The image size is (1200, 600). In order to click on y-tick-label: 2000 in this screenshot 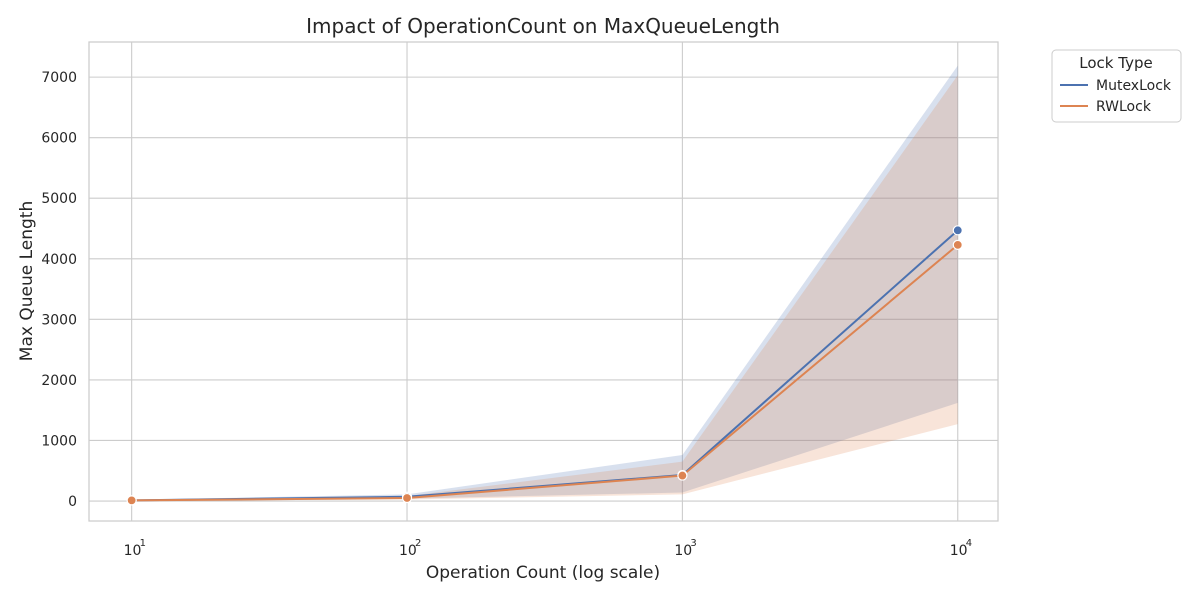, I will do `click(59, 381)`.